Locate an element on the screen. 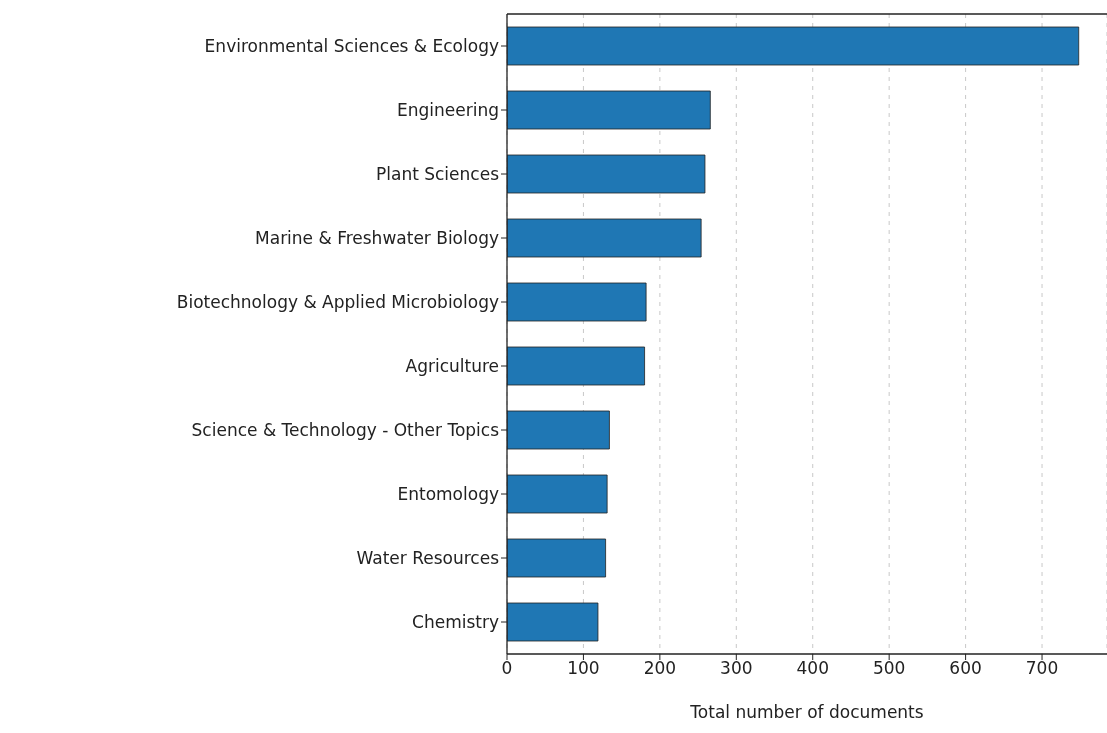 This screenshot has height=733, width=1107. y-tick-label: Entomology is located at coordinates (448, 494).